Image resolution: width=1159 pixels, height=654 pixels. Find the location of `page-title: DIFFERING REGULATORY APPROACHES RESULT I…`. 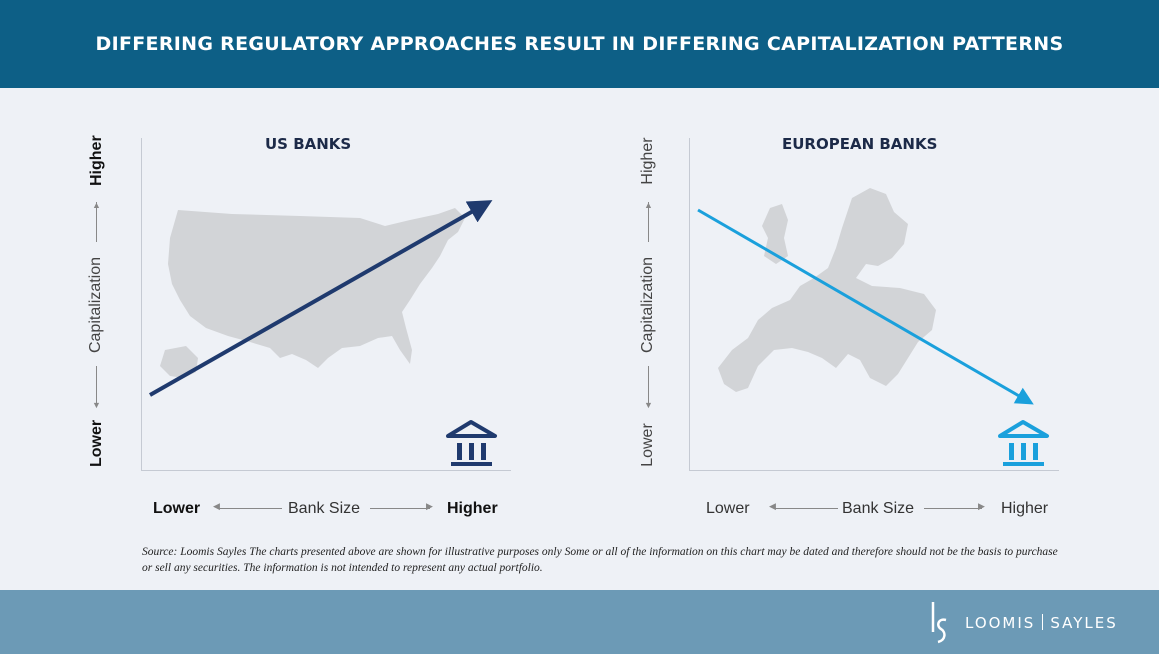

page-title: DIFFERING REGULATORY APPROACHES RESULT I… is located at coordinates (579, 44).